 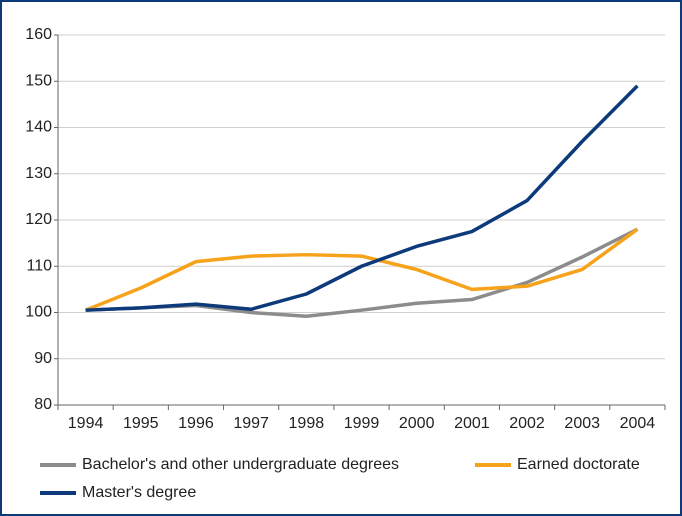 I want to click on x-tick-label: 1997, so click(x=251, y=423).